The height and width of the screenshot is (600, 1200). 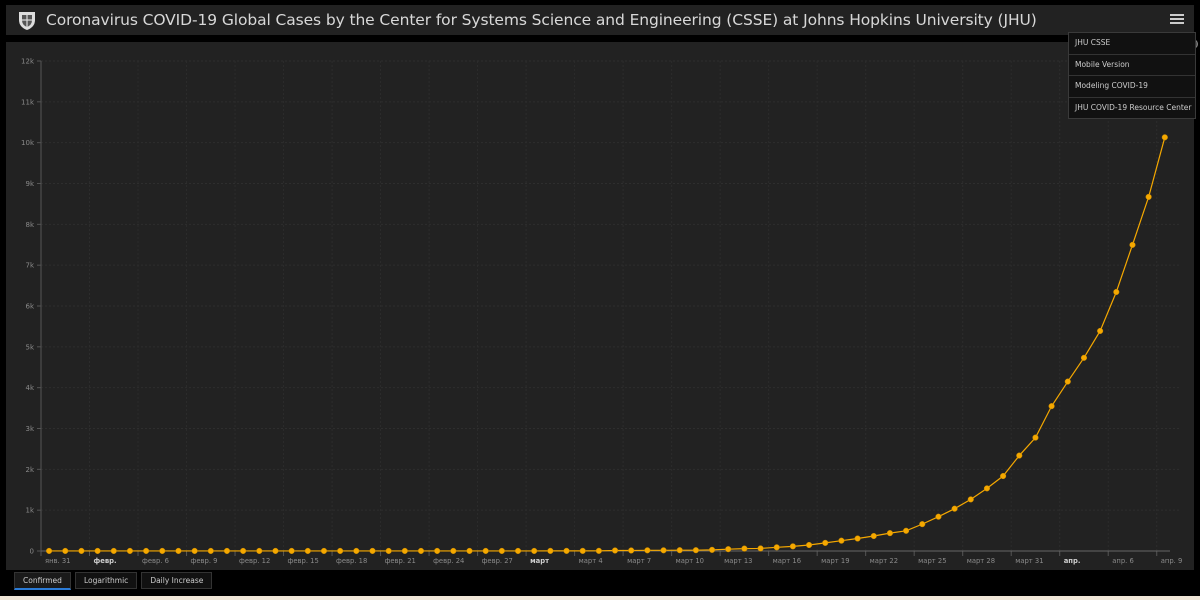 I want to click on x-tick-label: март 28, so click(x=981, y=561).